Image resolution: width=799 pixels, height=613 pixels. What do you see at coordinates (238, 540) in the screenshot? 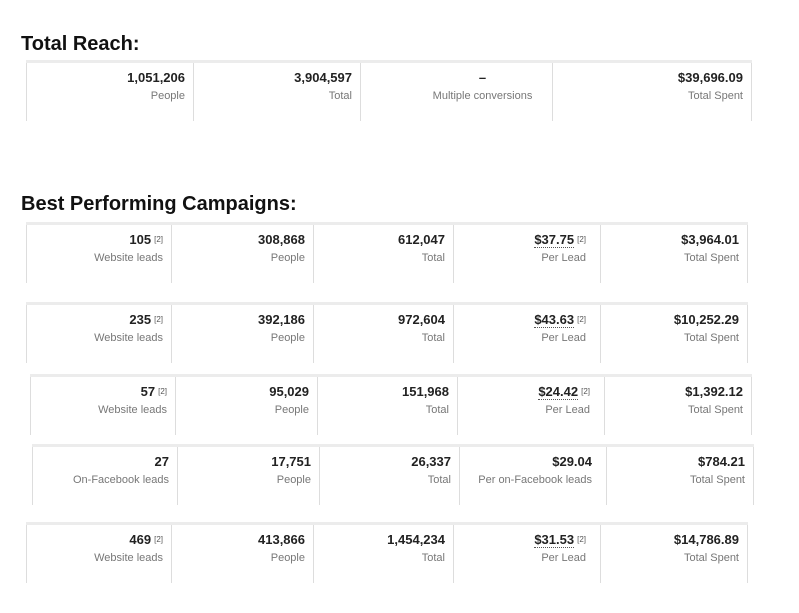
I see `reach-value: 413,866` at bounding box center [238, 540].